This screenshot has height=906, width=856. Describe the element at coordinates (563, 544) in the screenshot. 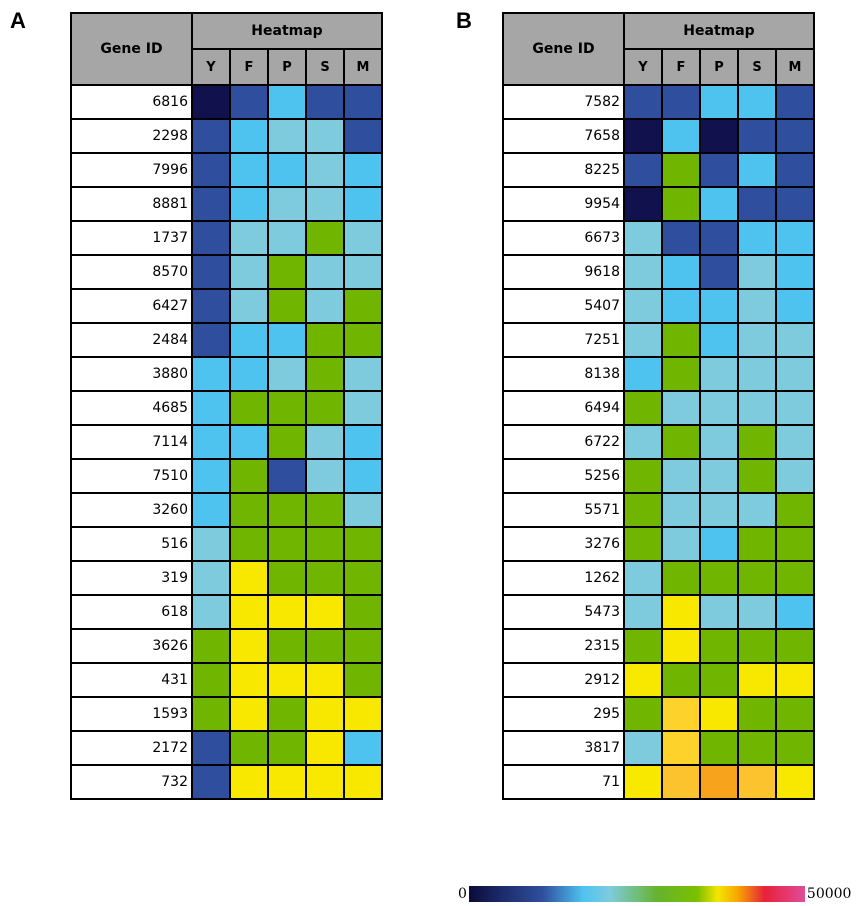

I see `gene-id-cell: 3276` at that location.